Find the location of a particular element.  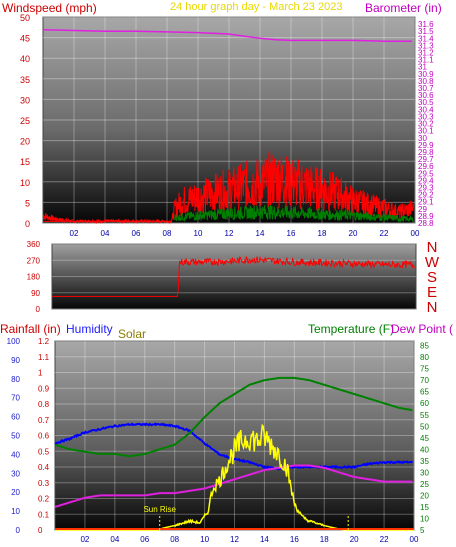

humidity-tick-label: 0.2 is located at coordinates (44, 499).